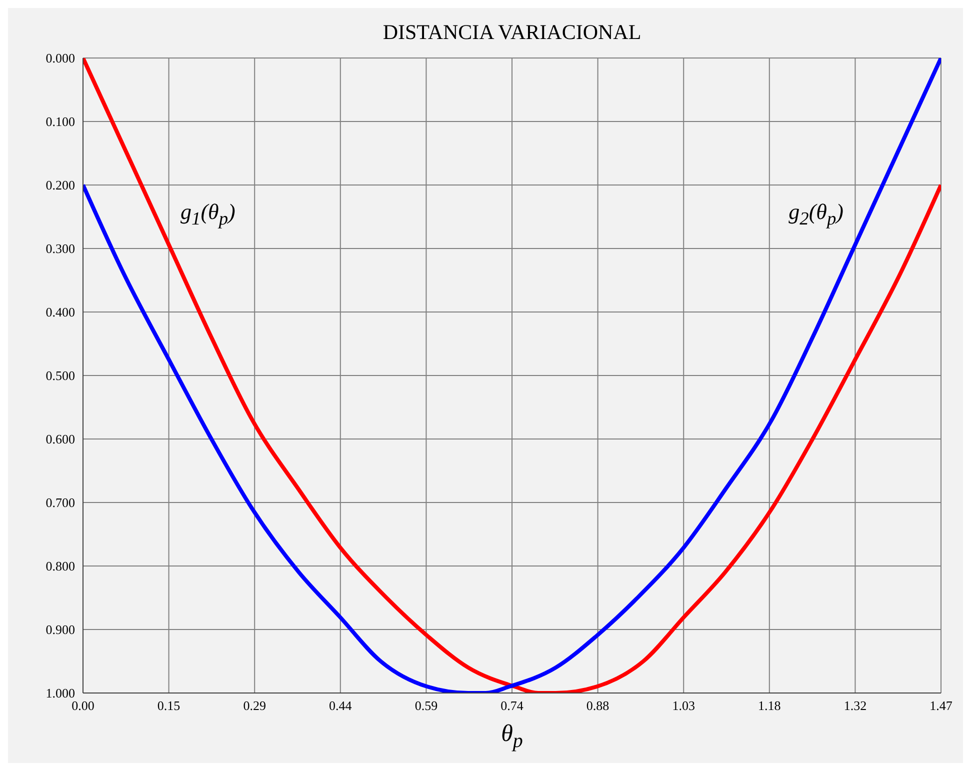  What do you see at coordinates (208, 213) in the screenshot?
I see `series-label: g$_{1}$(θ$_{p}$)` at bounding box center [208, 213].